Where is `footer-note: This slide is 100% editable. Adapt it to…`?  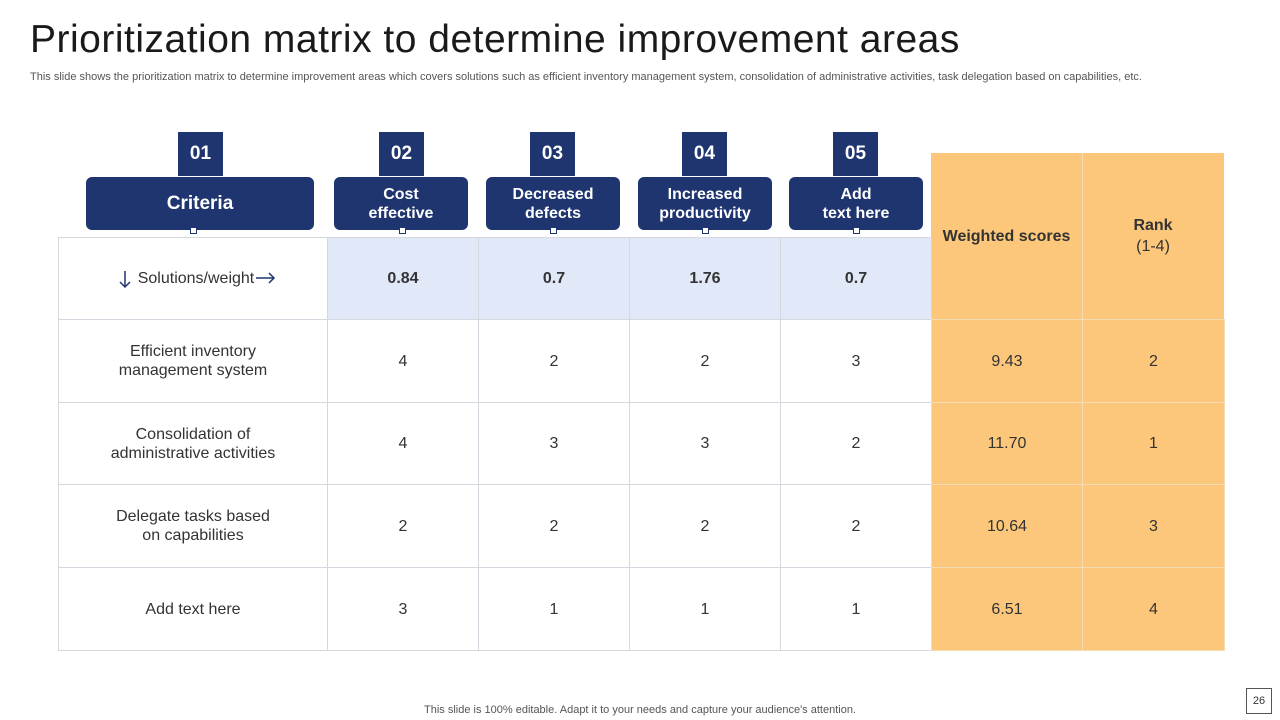
footer-note: This slide is 100% editable. Adapt it to… is located at coordinates (640, 710).